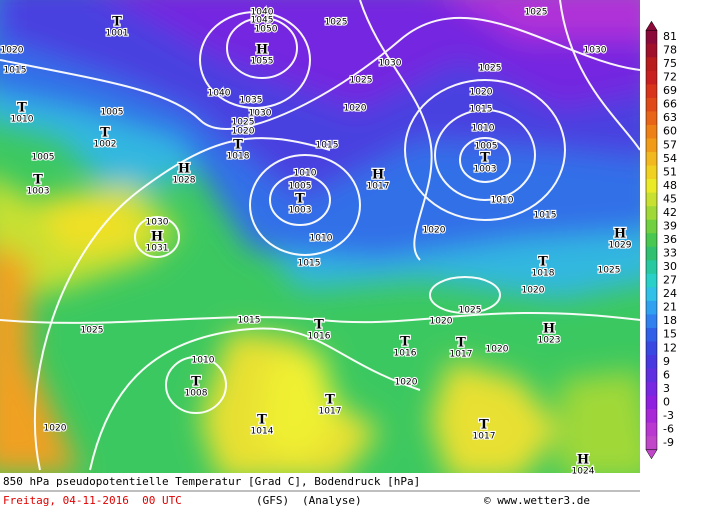 This screenshot has width=704, height=513. Describe the element at coordinates (320, 493) in the screenshot. I see `caption-area` at that location.